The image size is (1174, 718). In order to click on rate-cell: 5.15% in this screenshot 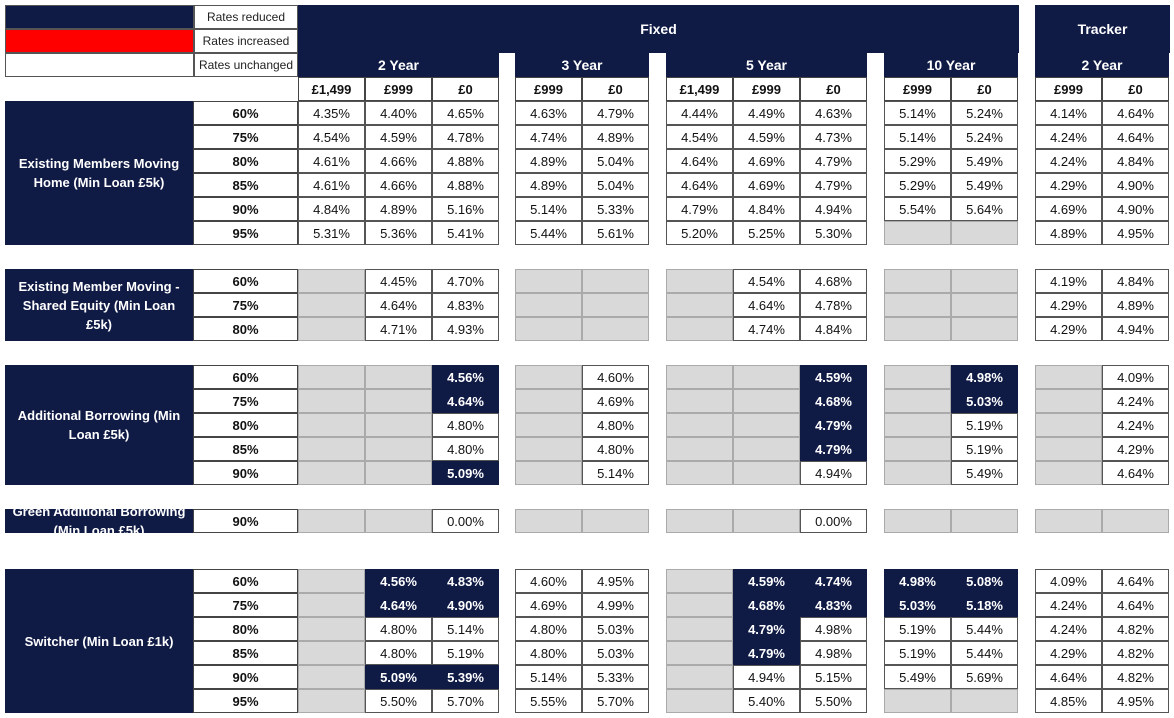, I will do `click(833, 677)`.